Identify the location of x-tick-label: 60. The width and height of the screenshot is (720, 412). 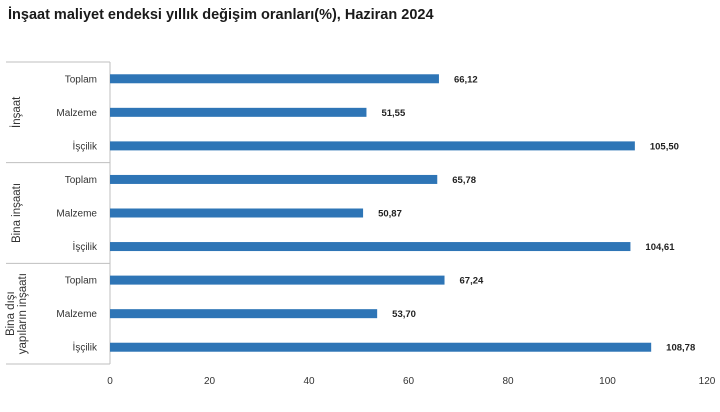
(409, 381).